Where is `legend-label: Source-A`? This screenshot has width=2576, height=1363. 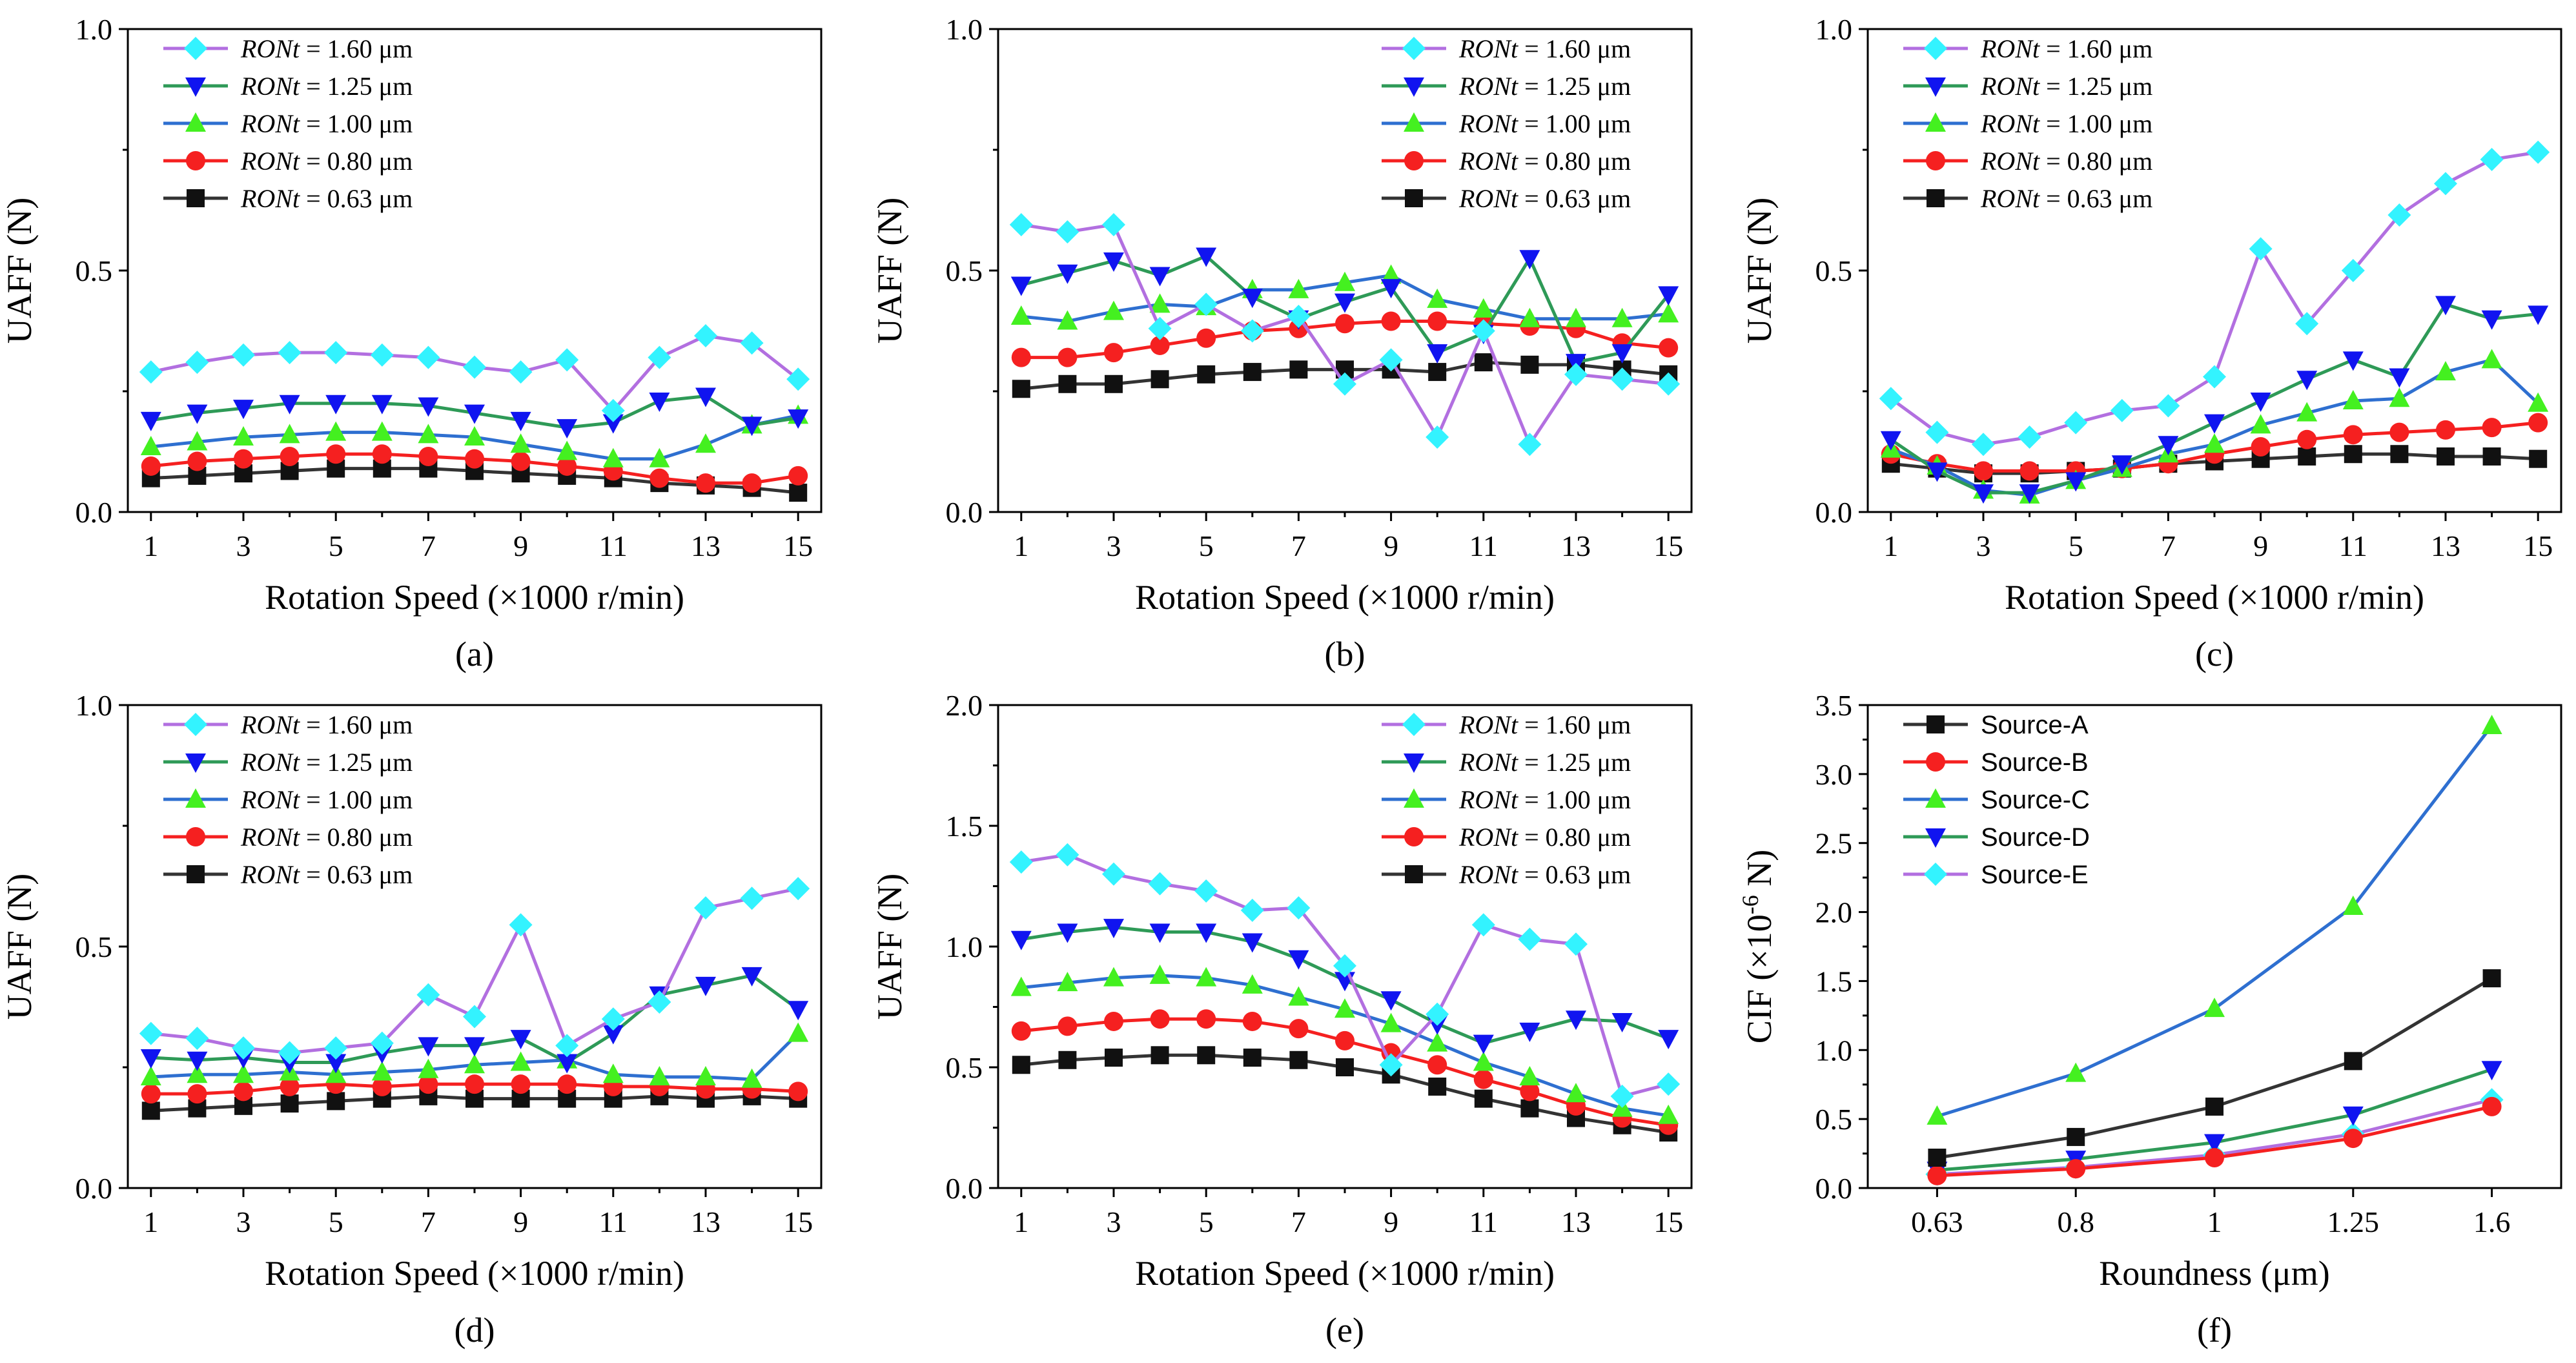 legend-label: Source-A is located at coordinates (2035, 725).